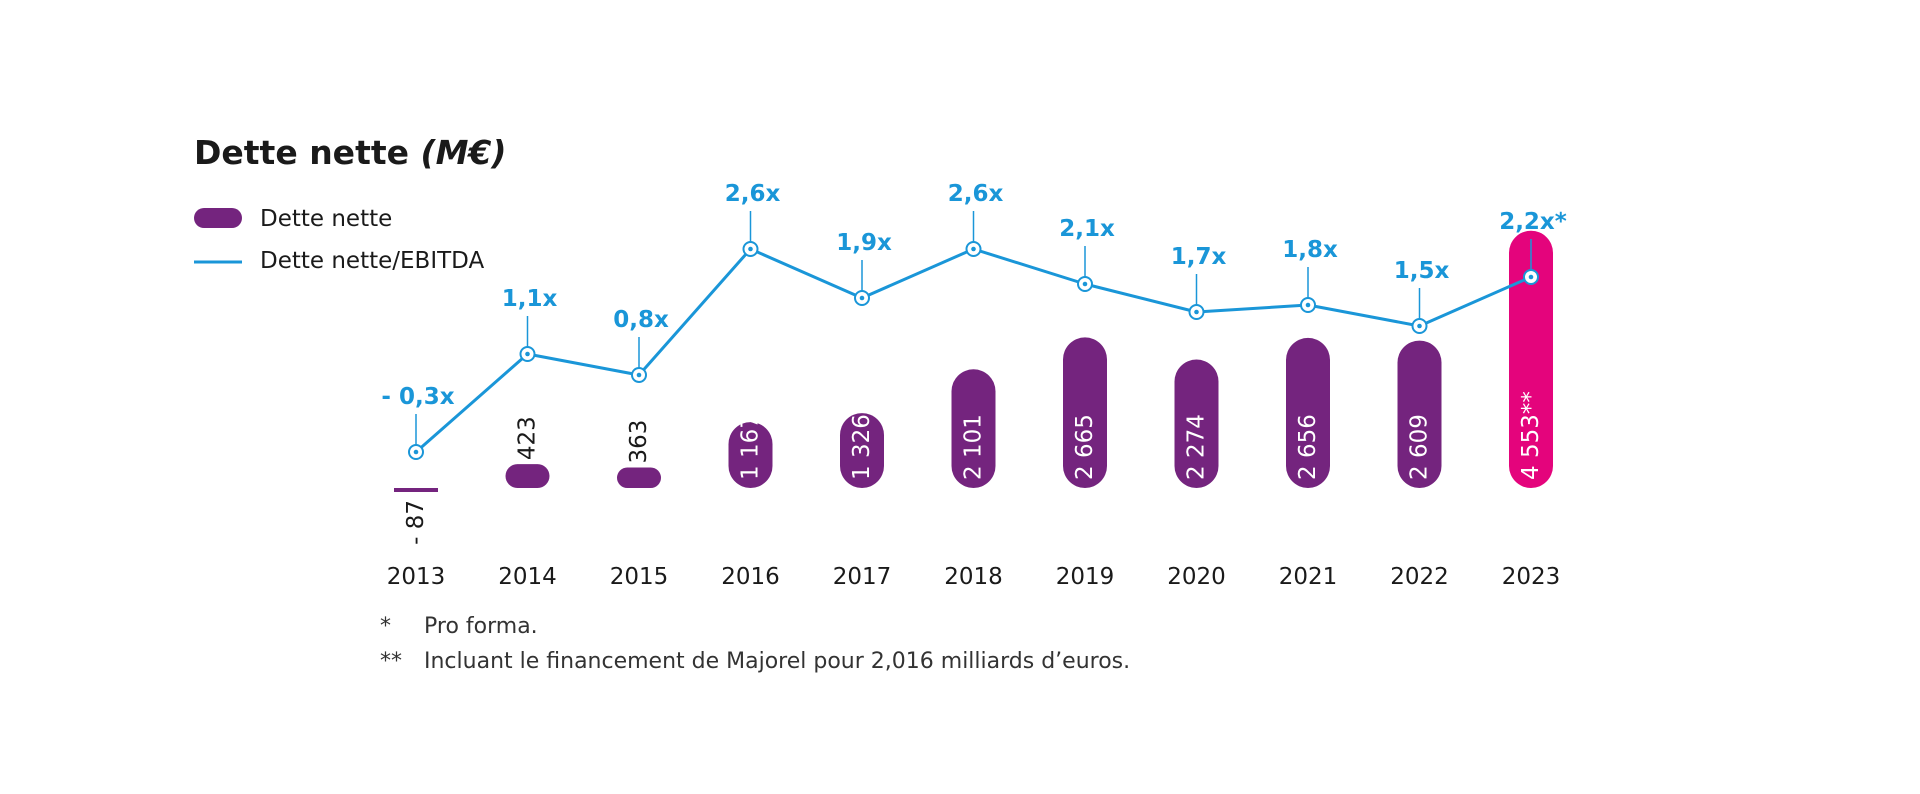 Image resolution: width=1920 pixels, height=794 pixels. I want to click on ratio-label-2023: 2,2x*, so click(1533, 222).